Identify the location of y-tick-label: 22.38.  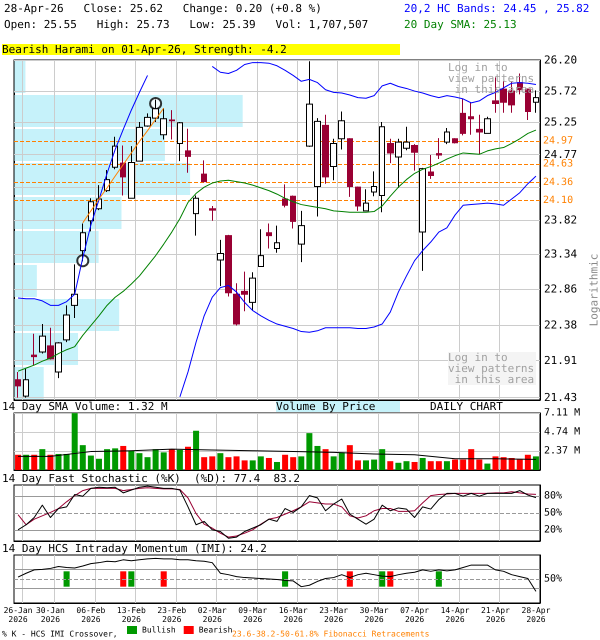
(561, 325).